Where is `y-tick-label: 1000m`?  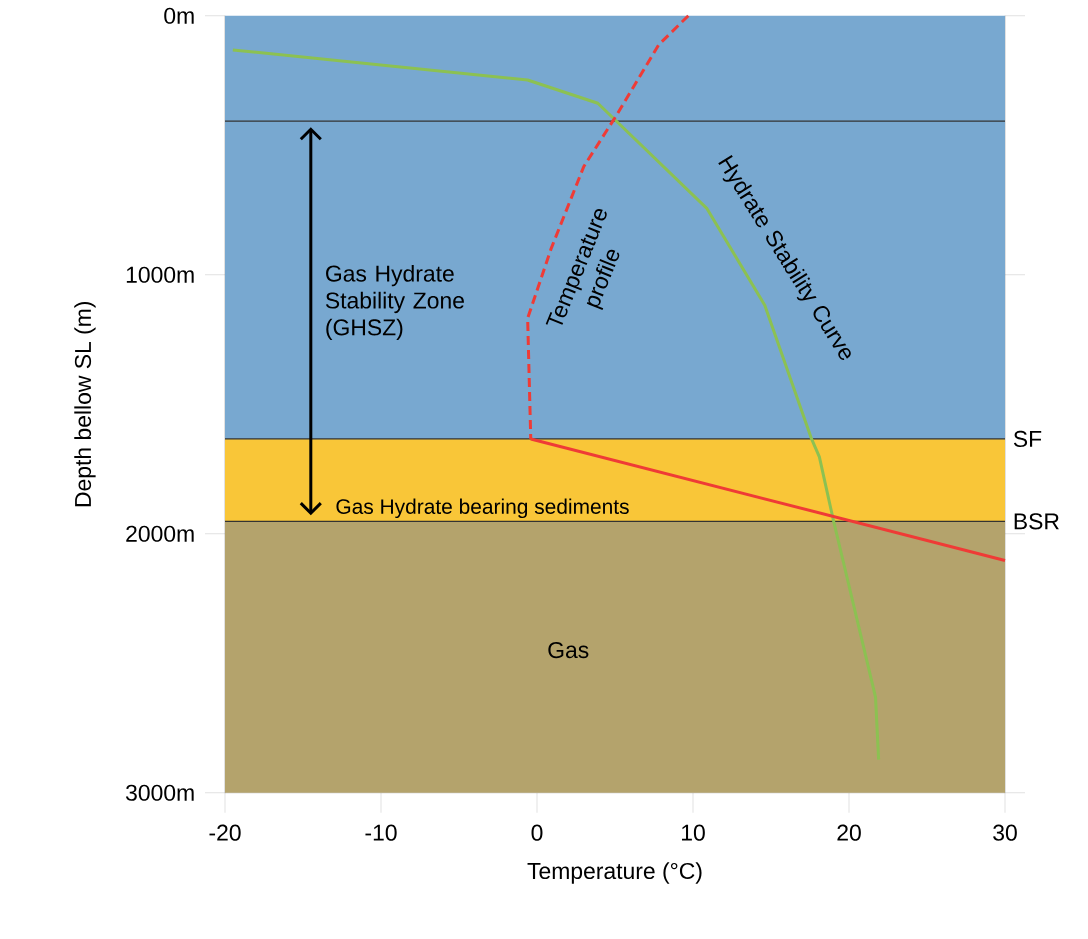
y-tick-label: 1000m is located at coordinates (160, 274).